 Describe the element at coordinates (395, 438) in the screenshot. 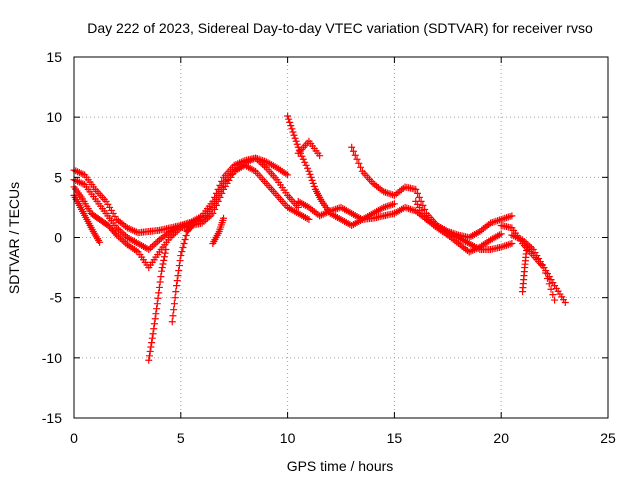

I see `x-tick-label: 15` at that location.